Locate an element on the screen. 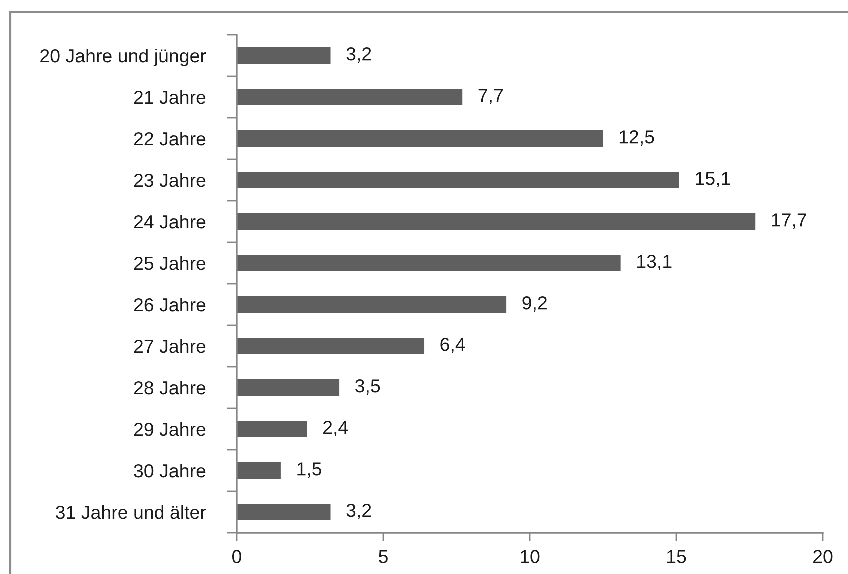 The height and width of the screenshot is (574, 848). data-label: 17,7 is located at coordinates (789, 221).